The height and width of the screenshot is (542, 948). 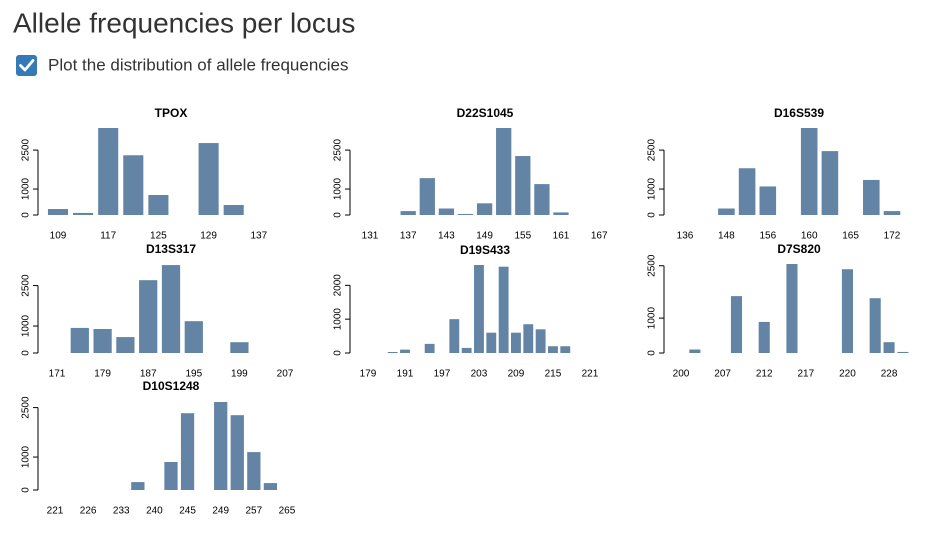 I want to click on x-tick-label: 199, so click(x=239, y=374).